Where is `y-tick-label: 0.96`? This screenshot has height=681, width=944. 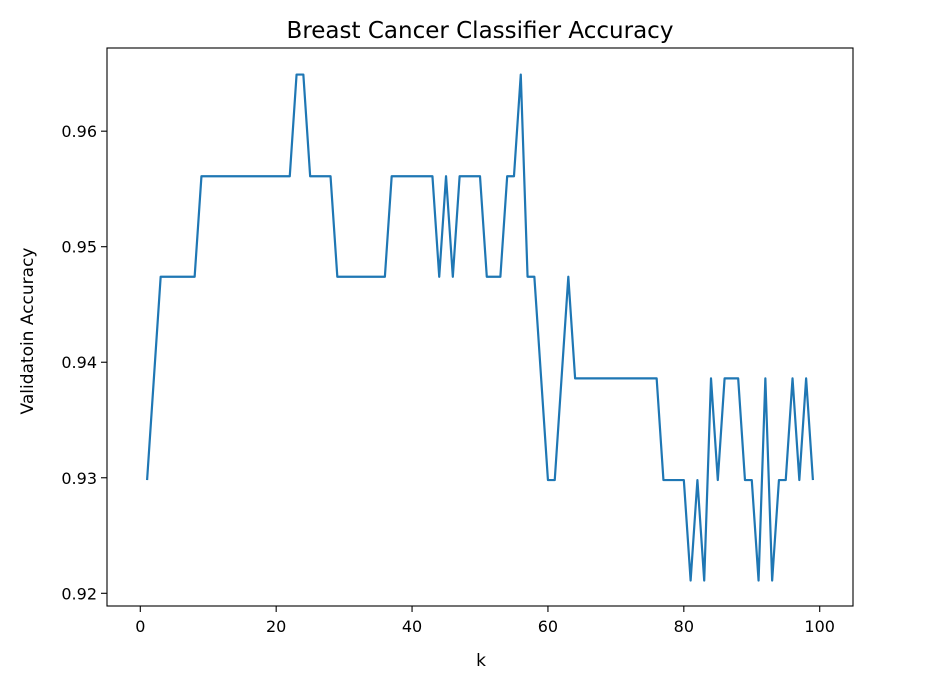 y-tick-label: 0.96 is located at coordinates (79, 131).